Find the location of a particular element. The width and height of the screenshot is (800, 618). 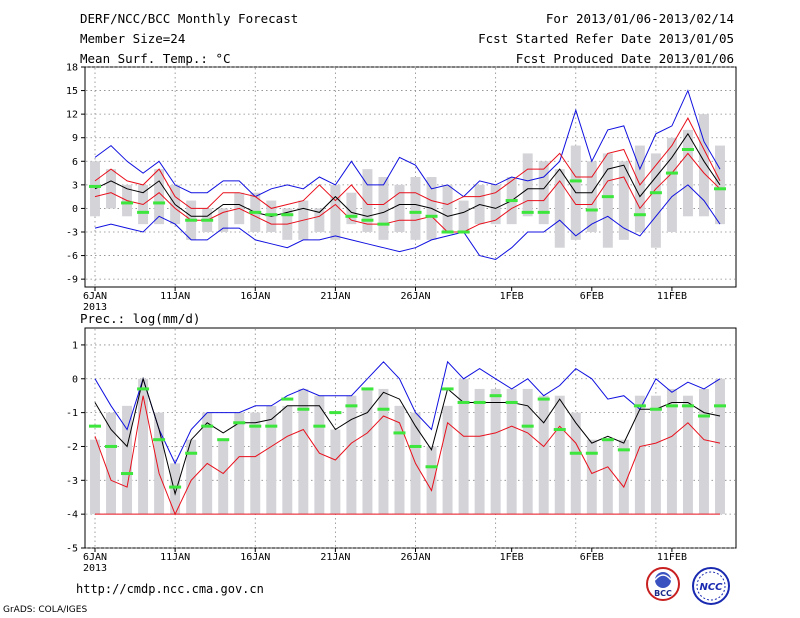

prec-xtick-label: 11FEB is located at coordinates (672, 557).